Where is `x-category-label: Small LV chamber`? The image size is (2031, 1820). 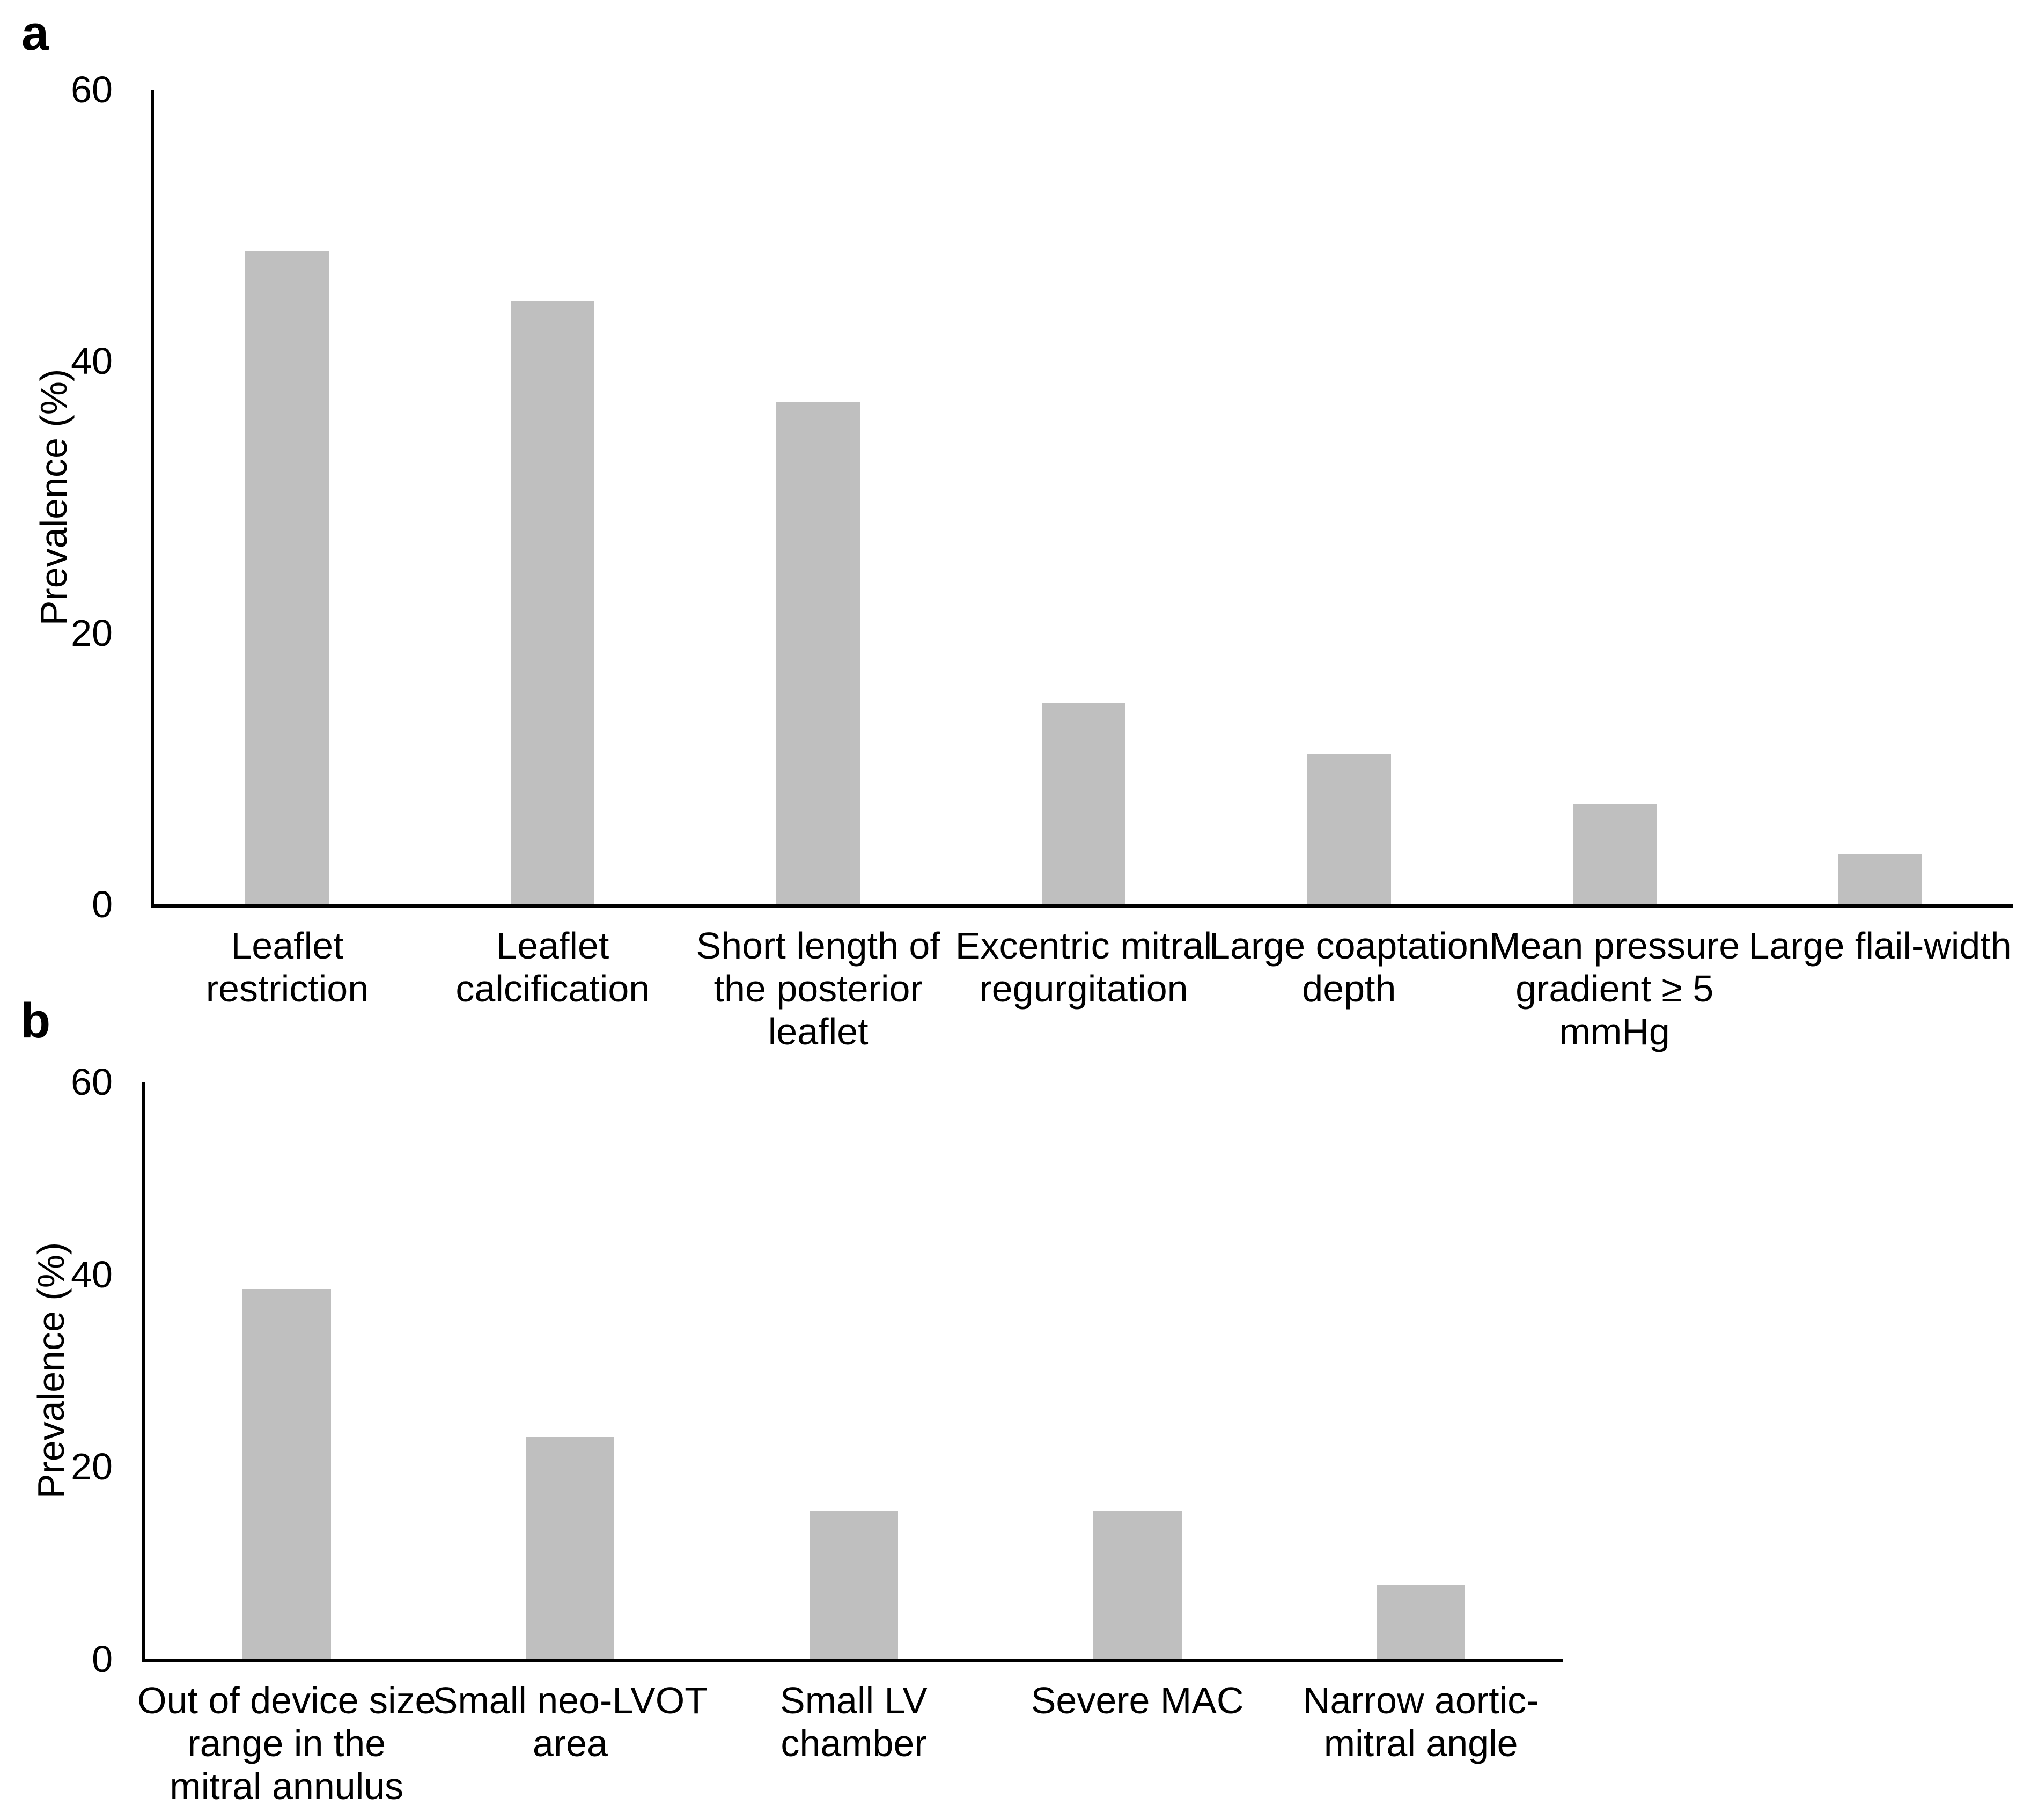 x-category-label: Small LV chamber is located at coordinates (854, 1721).